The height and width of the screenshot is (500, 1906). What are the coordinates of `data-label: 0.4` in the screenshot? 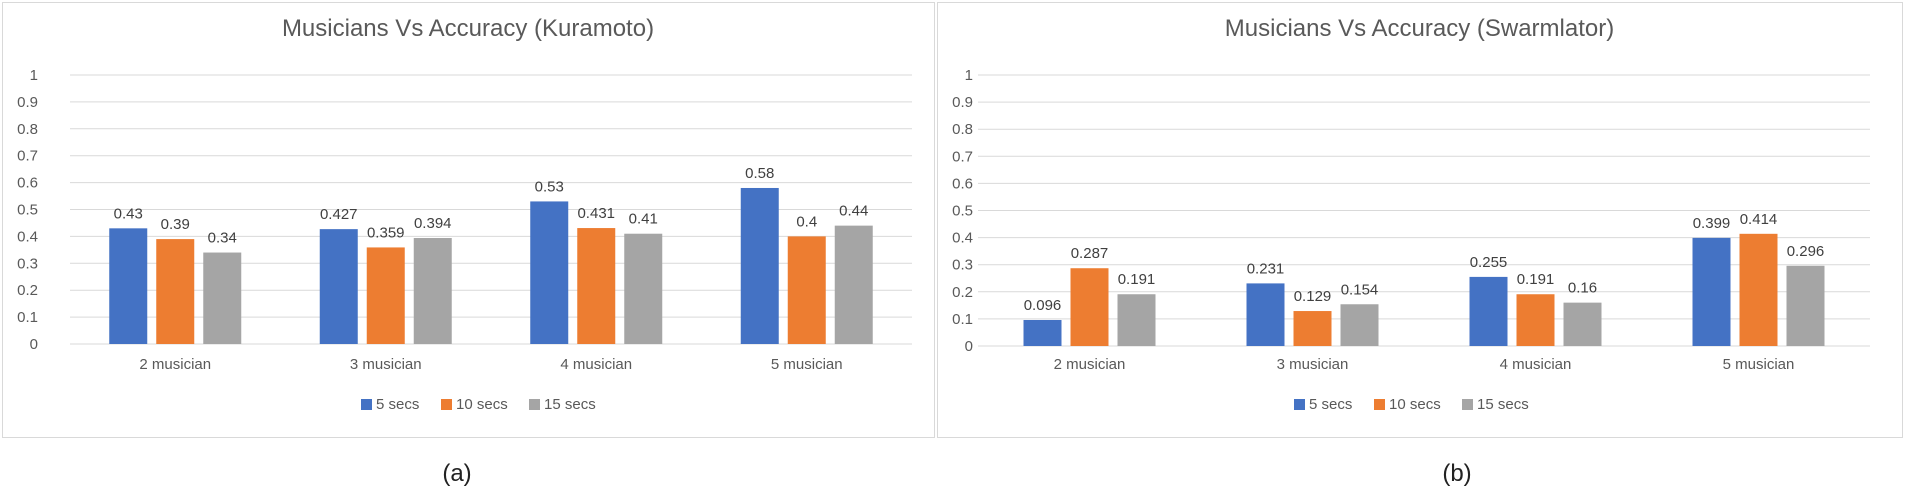 It's located at (806, 221).